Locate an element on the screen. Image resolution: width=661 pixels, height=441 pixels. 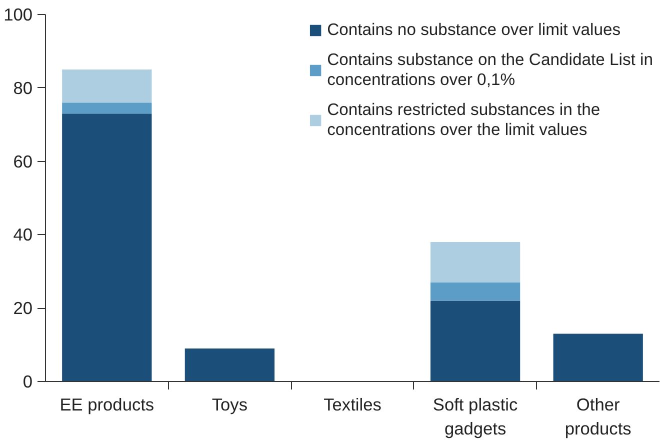
y-tick-label: 60 is located at coordinates (23, 161).